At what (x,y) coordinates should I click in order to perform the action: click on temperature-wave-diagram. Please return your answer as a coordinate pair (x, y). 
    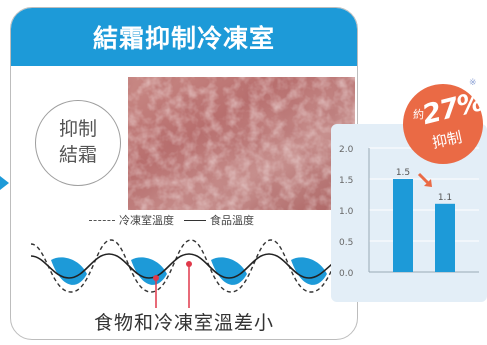
    Looking at the image, I should click on (192, 273).